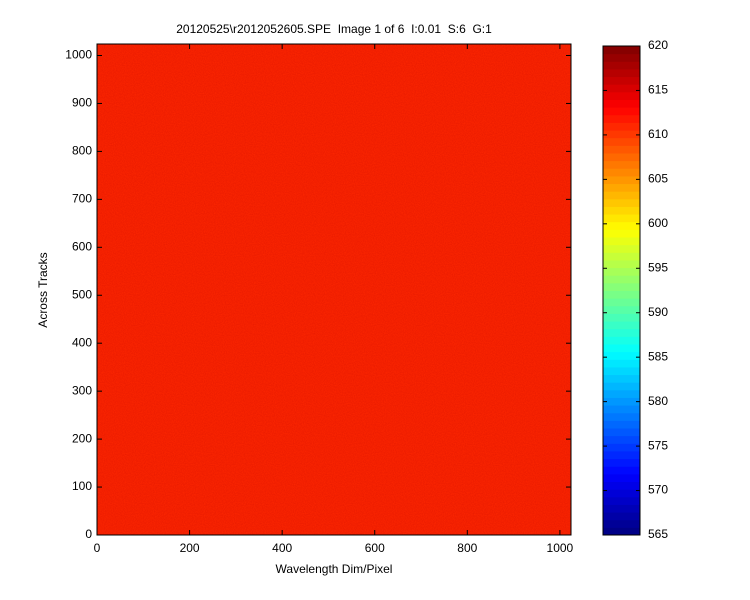 This screenshot has height=600, width=750. Describe the element at coordinates (88, 534) in the screenshot. I see `y-tick-label: 0` at that location.